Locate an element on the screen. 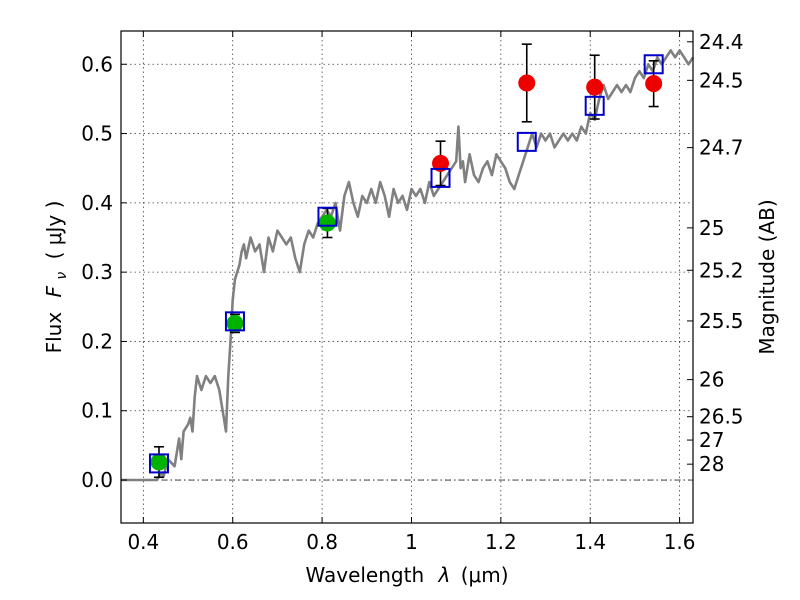  x-tick-label: 0.8 is located at coordinates (322, 542).